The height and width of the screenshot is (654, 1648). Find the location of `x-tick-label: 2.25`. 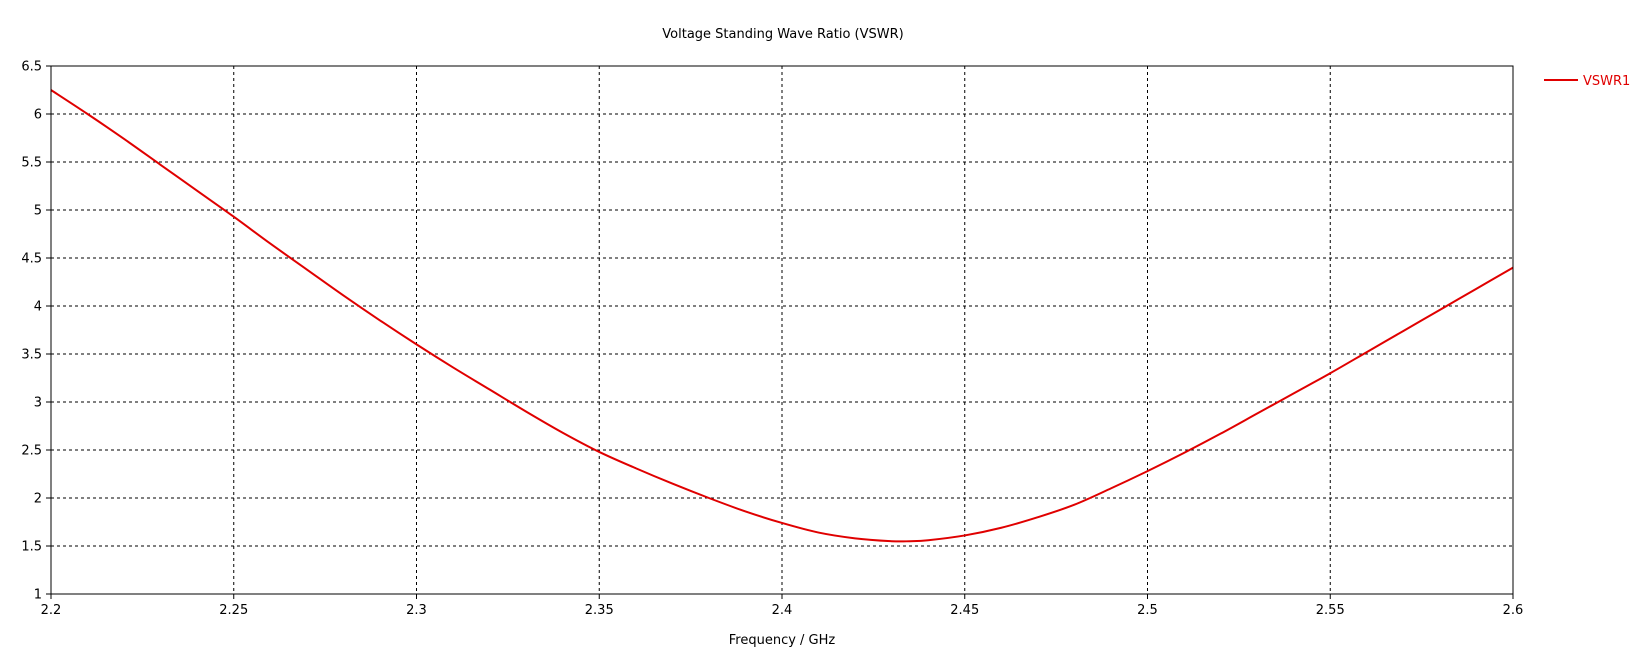

x-tick-label: 2.25 is located at coordinates (233, 610).